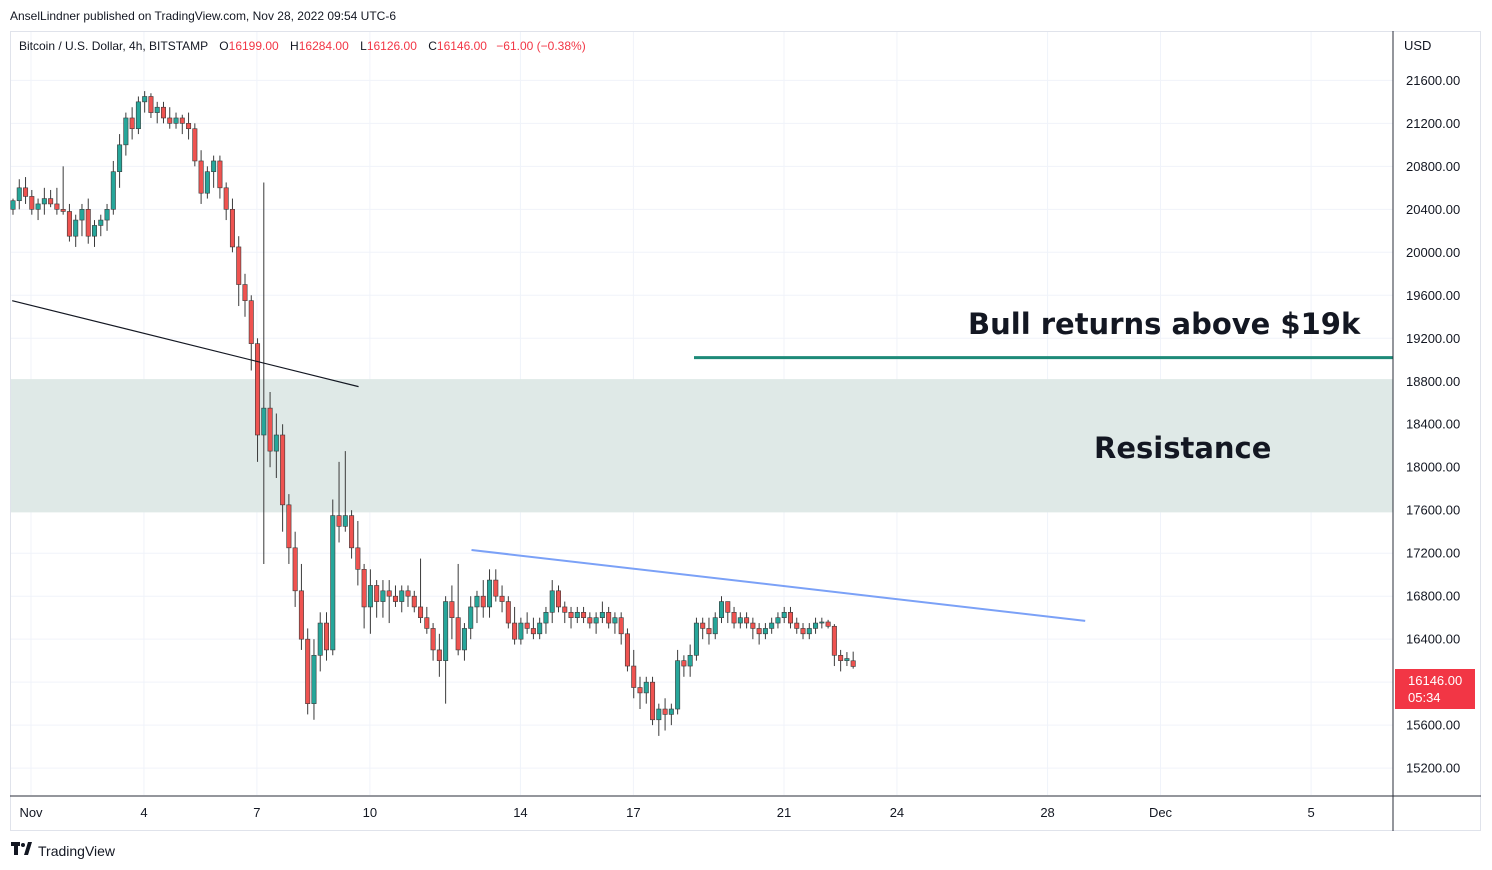  I want to click on price-tick-label: 19200.00, so click(1433, 338).